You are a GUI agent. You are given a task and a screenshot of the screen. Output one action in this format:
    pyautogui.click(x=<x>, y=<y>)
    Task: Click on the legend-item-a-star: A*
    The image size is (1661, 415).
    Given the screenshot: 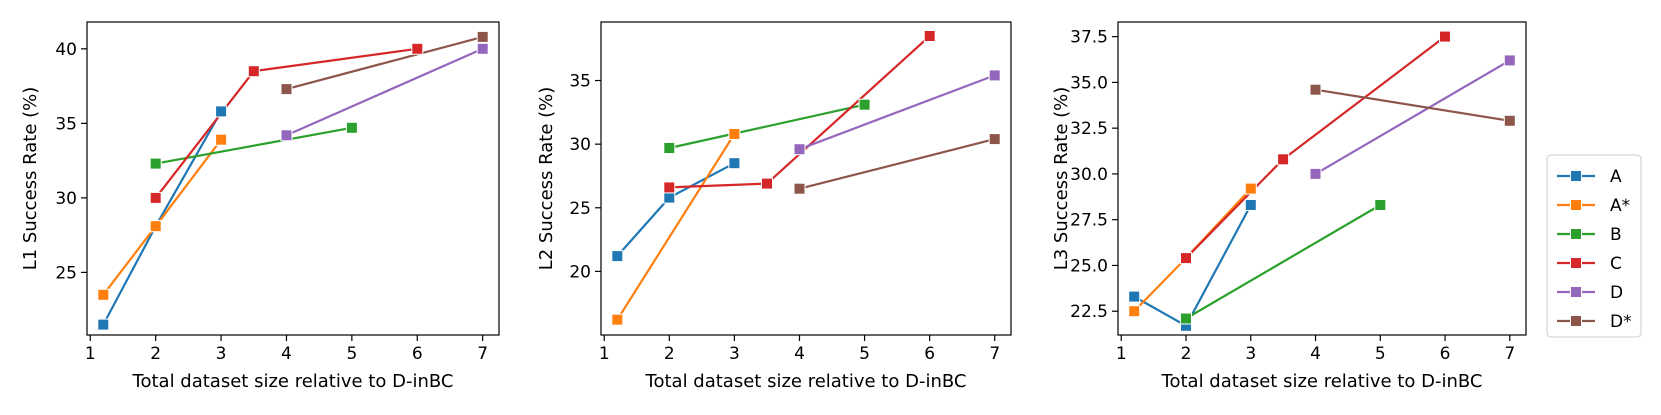 What is the action you would take?
    pyautogui.click(x=1593, y=206)
    